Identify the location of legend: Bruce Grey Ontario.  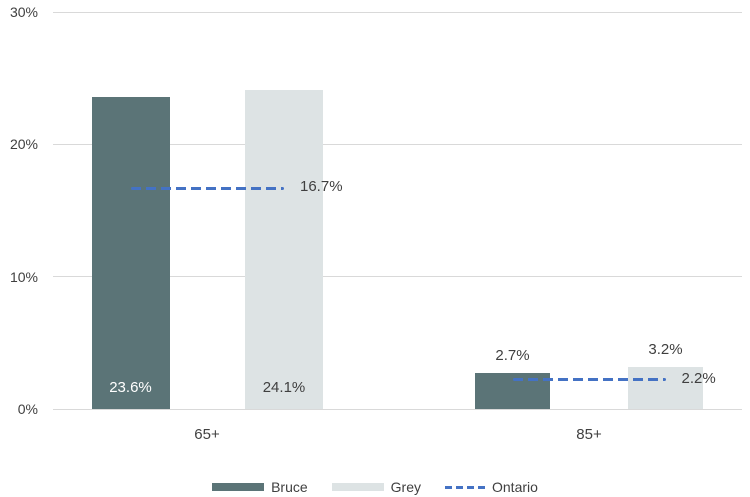
(375, 487).